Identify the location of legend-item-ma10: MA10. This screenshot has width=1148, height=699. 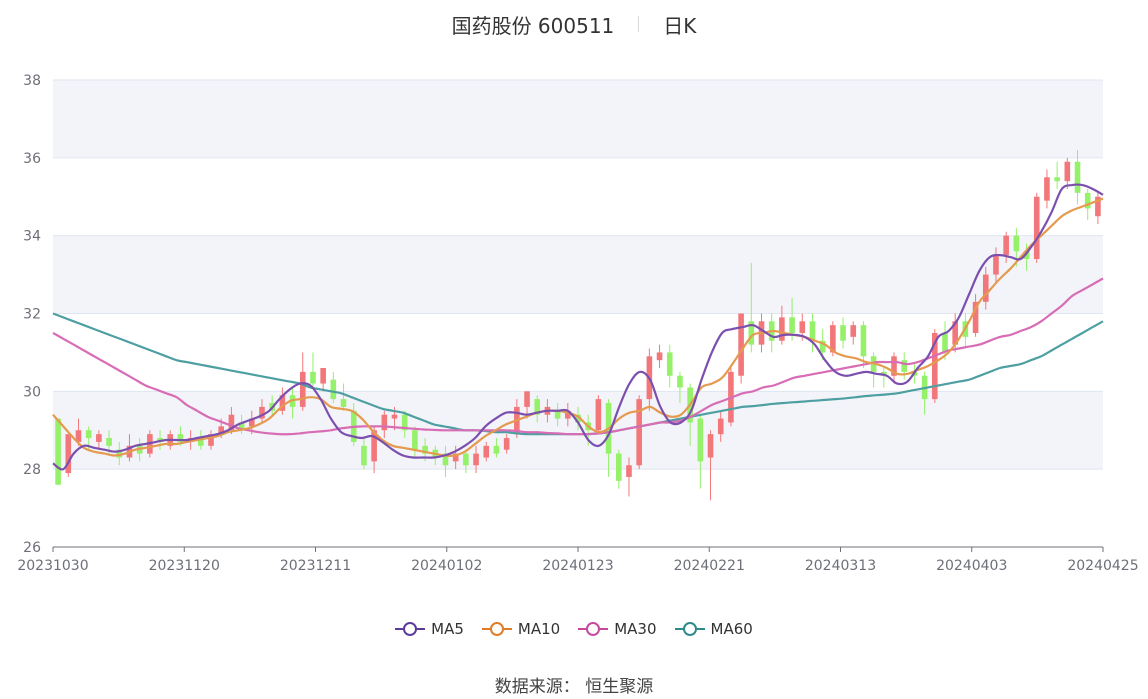
(521, 629).